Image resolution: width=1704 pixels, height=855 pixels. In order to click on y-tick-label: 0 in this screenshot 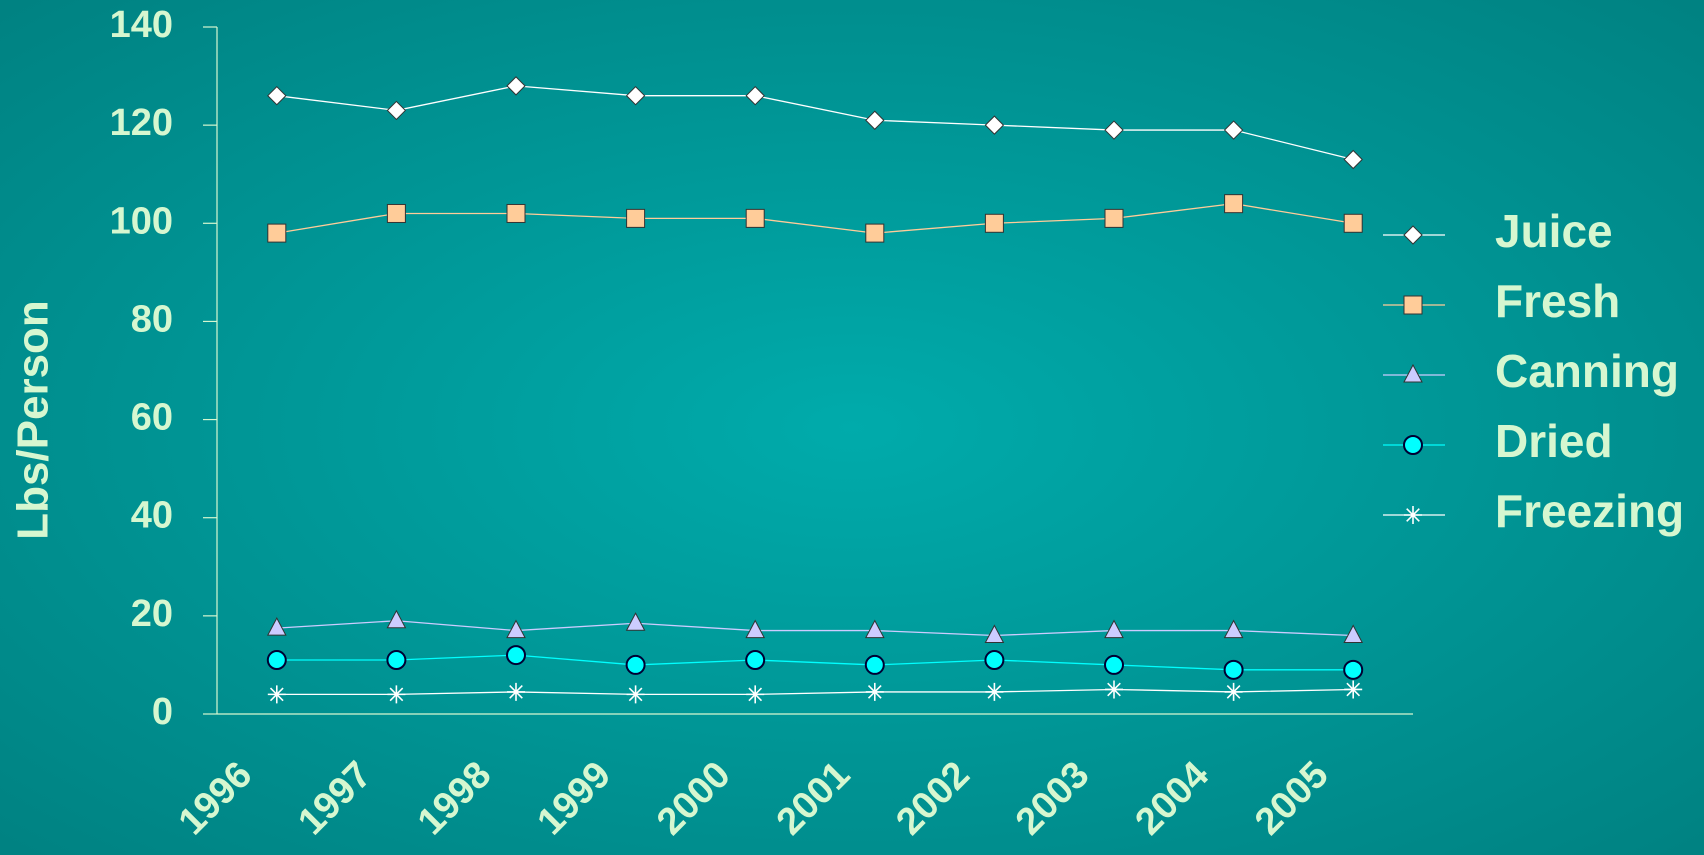, I will do `click(162, 712)`.